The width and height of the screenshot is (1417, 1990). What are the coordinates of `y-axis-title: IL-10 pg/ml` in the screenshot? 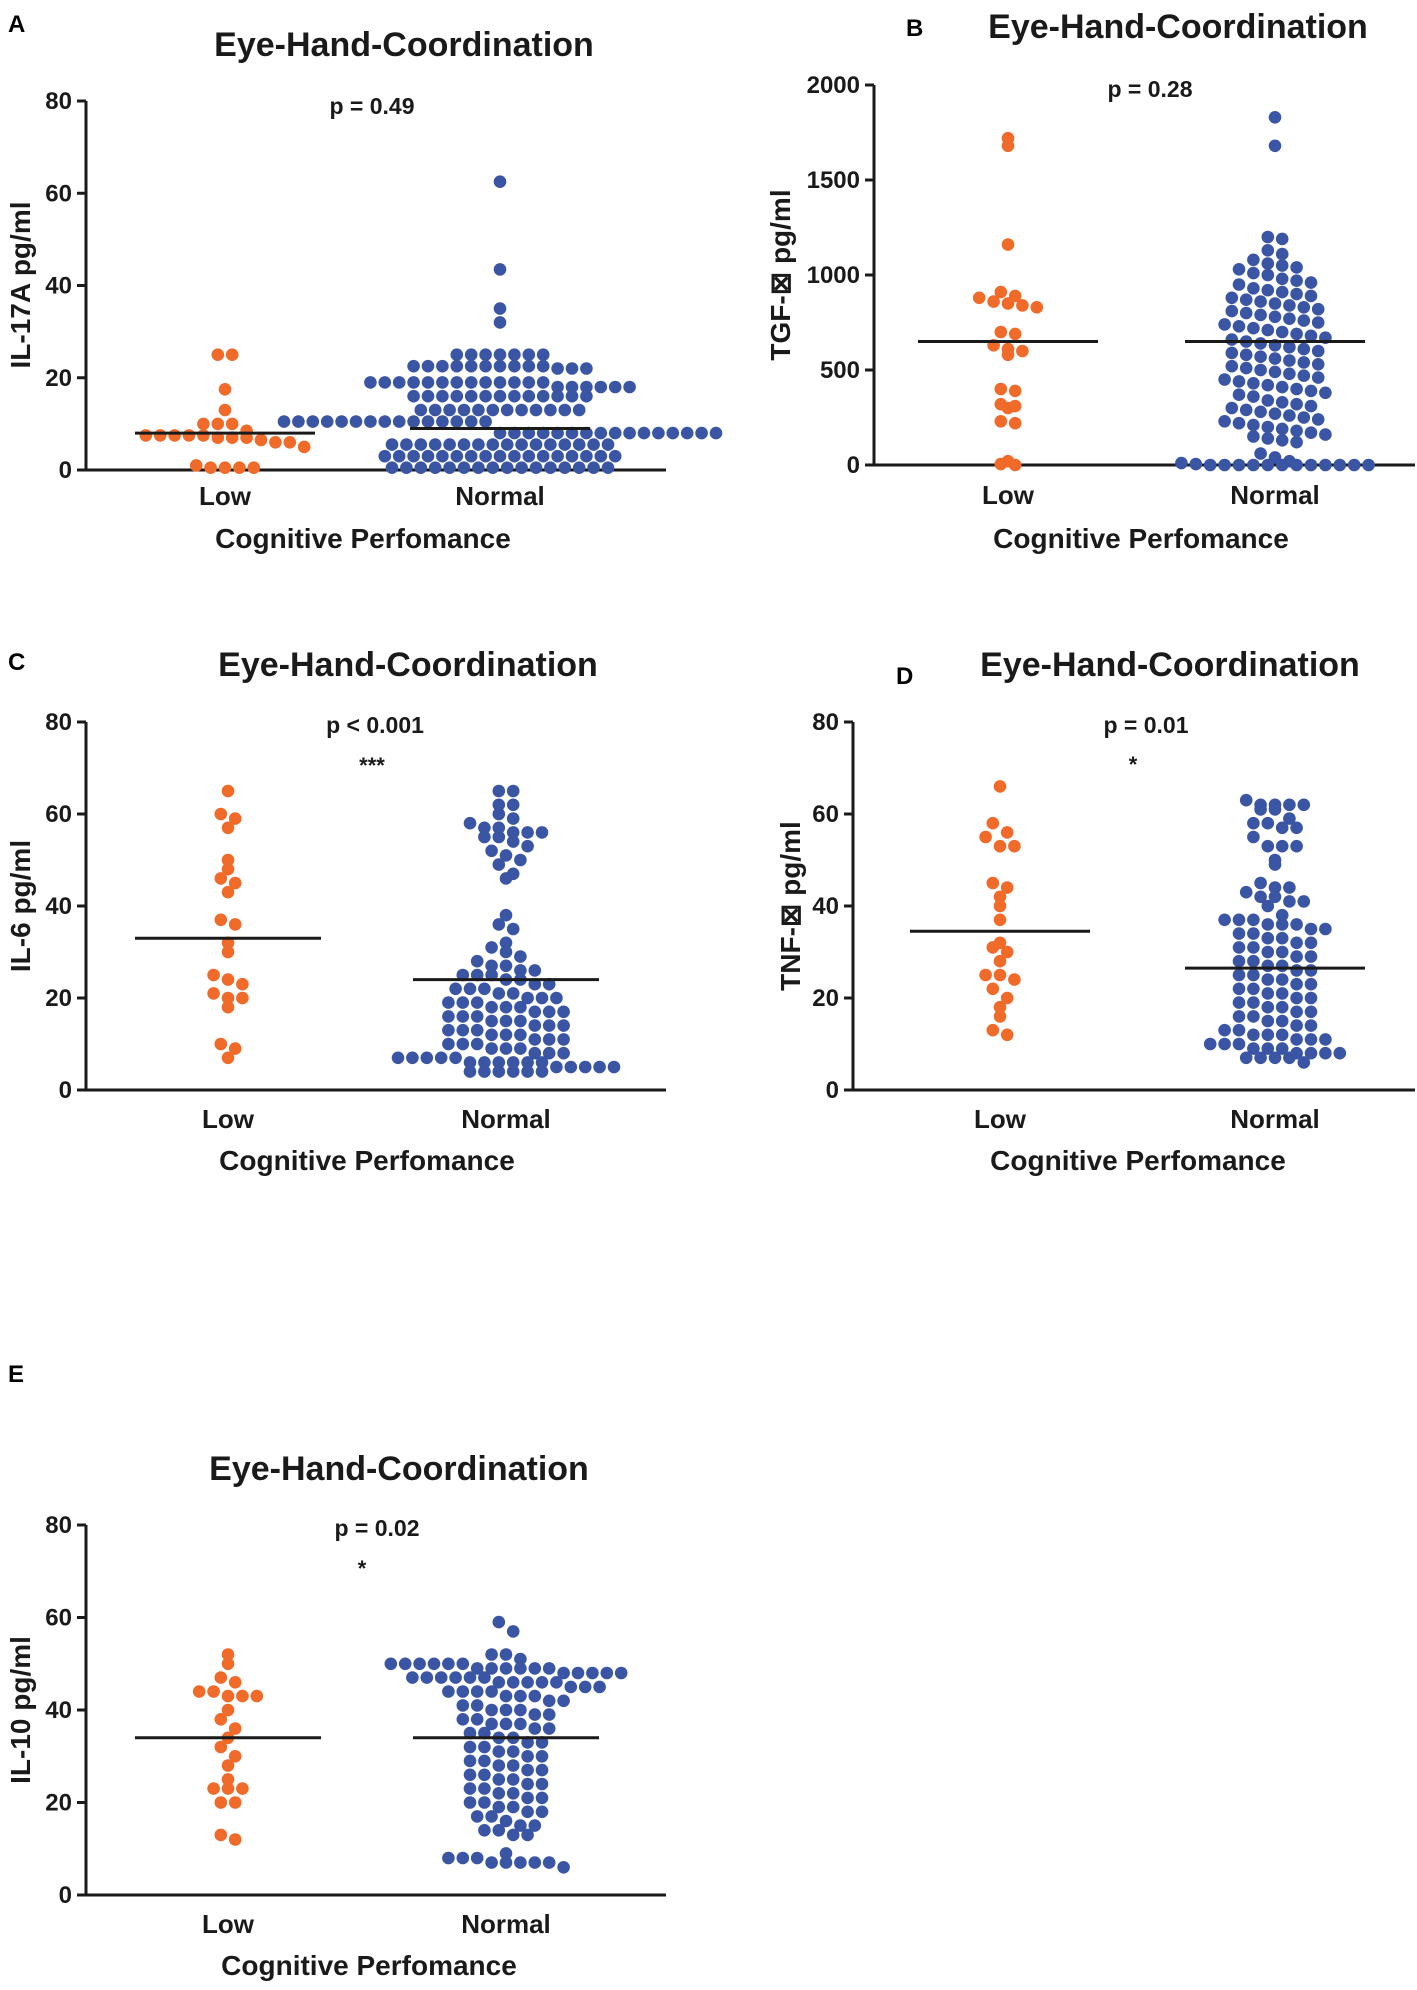 It's located at (20, 1710).